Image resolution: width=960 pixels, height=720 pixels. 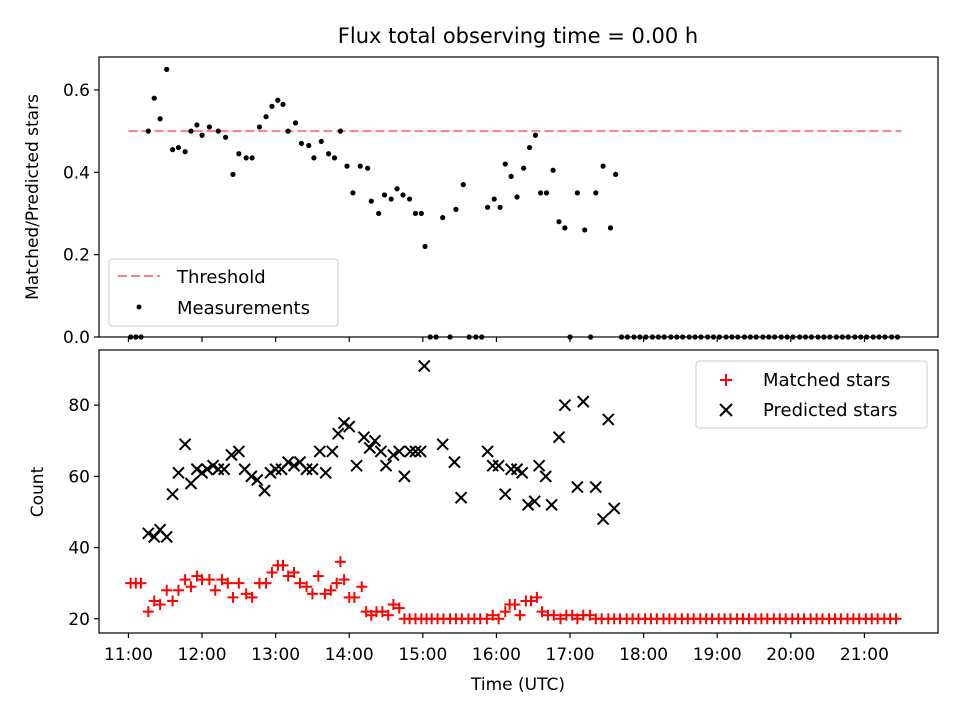 What do you see at coordinates (830, 410) in the screenshot?
I see `legend-predicted-label: Predicted stars` at bounding box center [830, 410].